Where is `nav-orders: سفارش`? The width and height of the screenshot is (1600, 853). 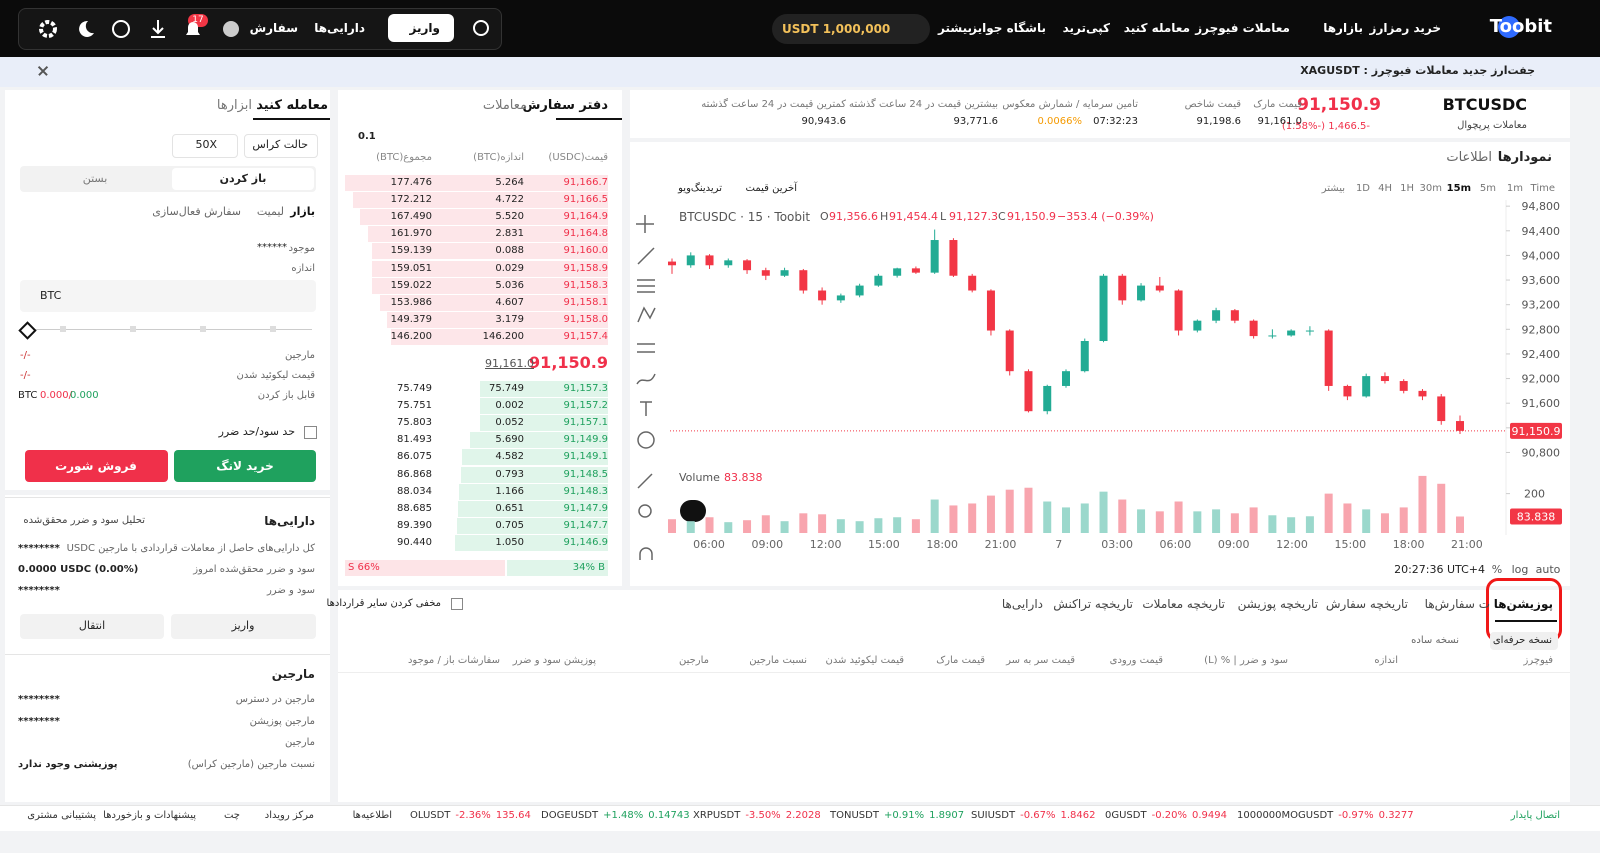 nav-orders: سفارش is located at coordinates (273, 28).